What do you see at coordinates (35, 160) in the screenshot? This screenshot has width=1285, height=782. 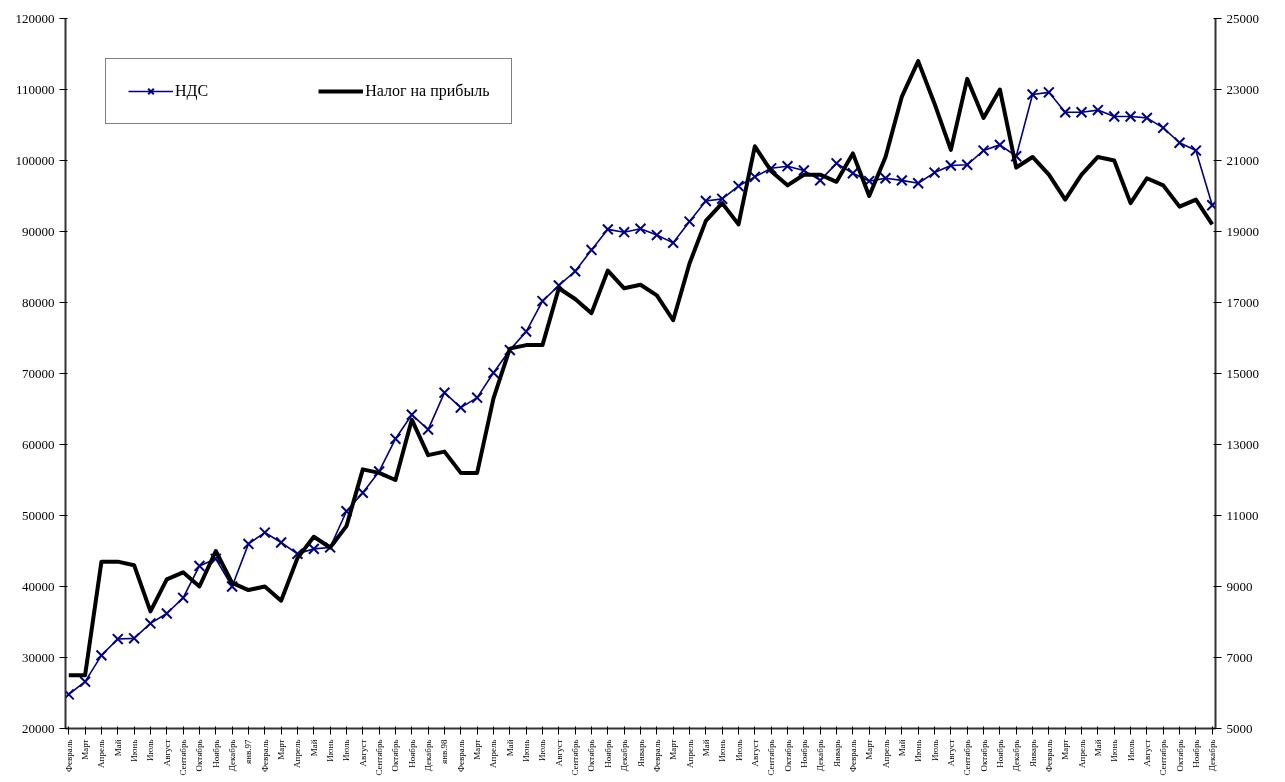 I see `y-tick-label: 100000` at bounding box center [35, 160].